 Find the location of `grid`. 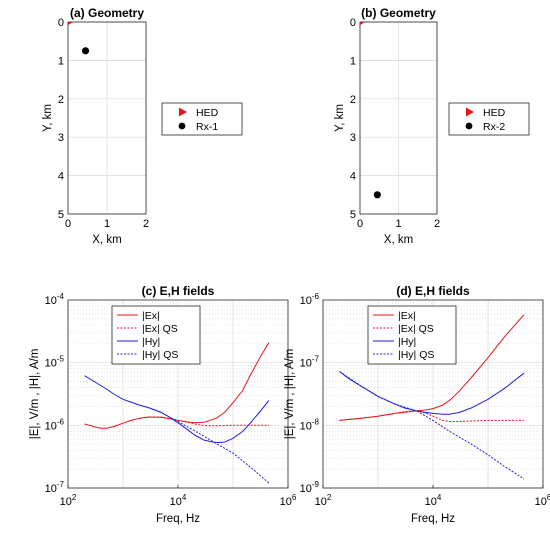

grid is located at coordinates (432, 394).